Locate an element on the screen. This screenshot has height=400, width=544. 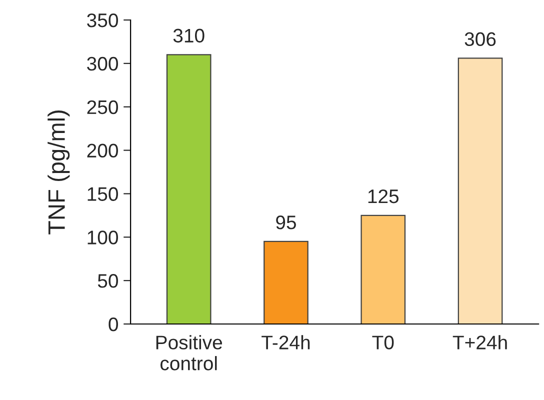
data-label: 306 is located at coordinates (480, 39).